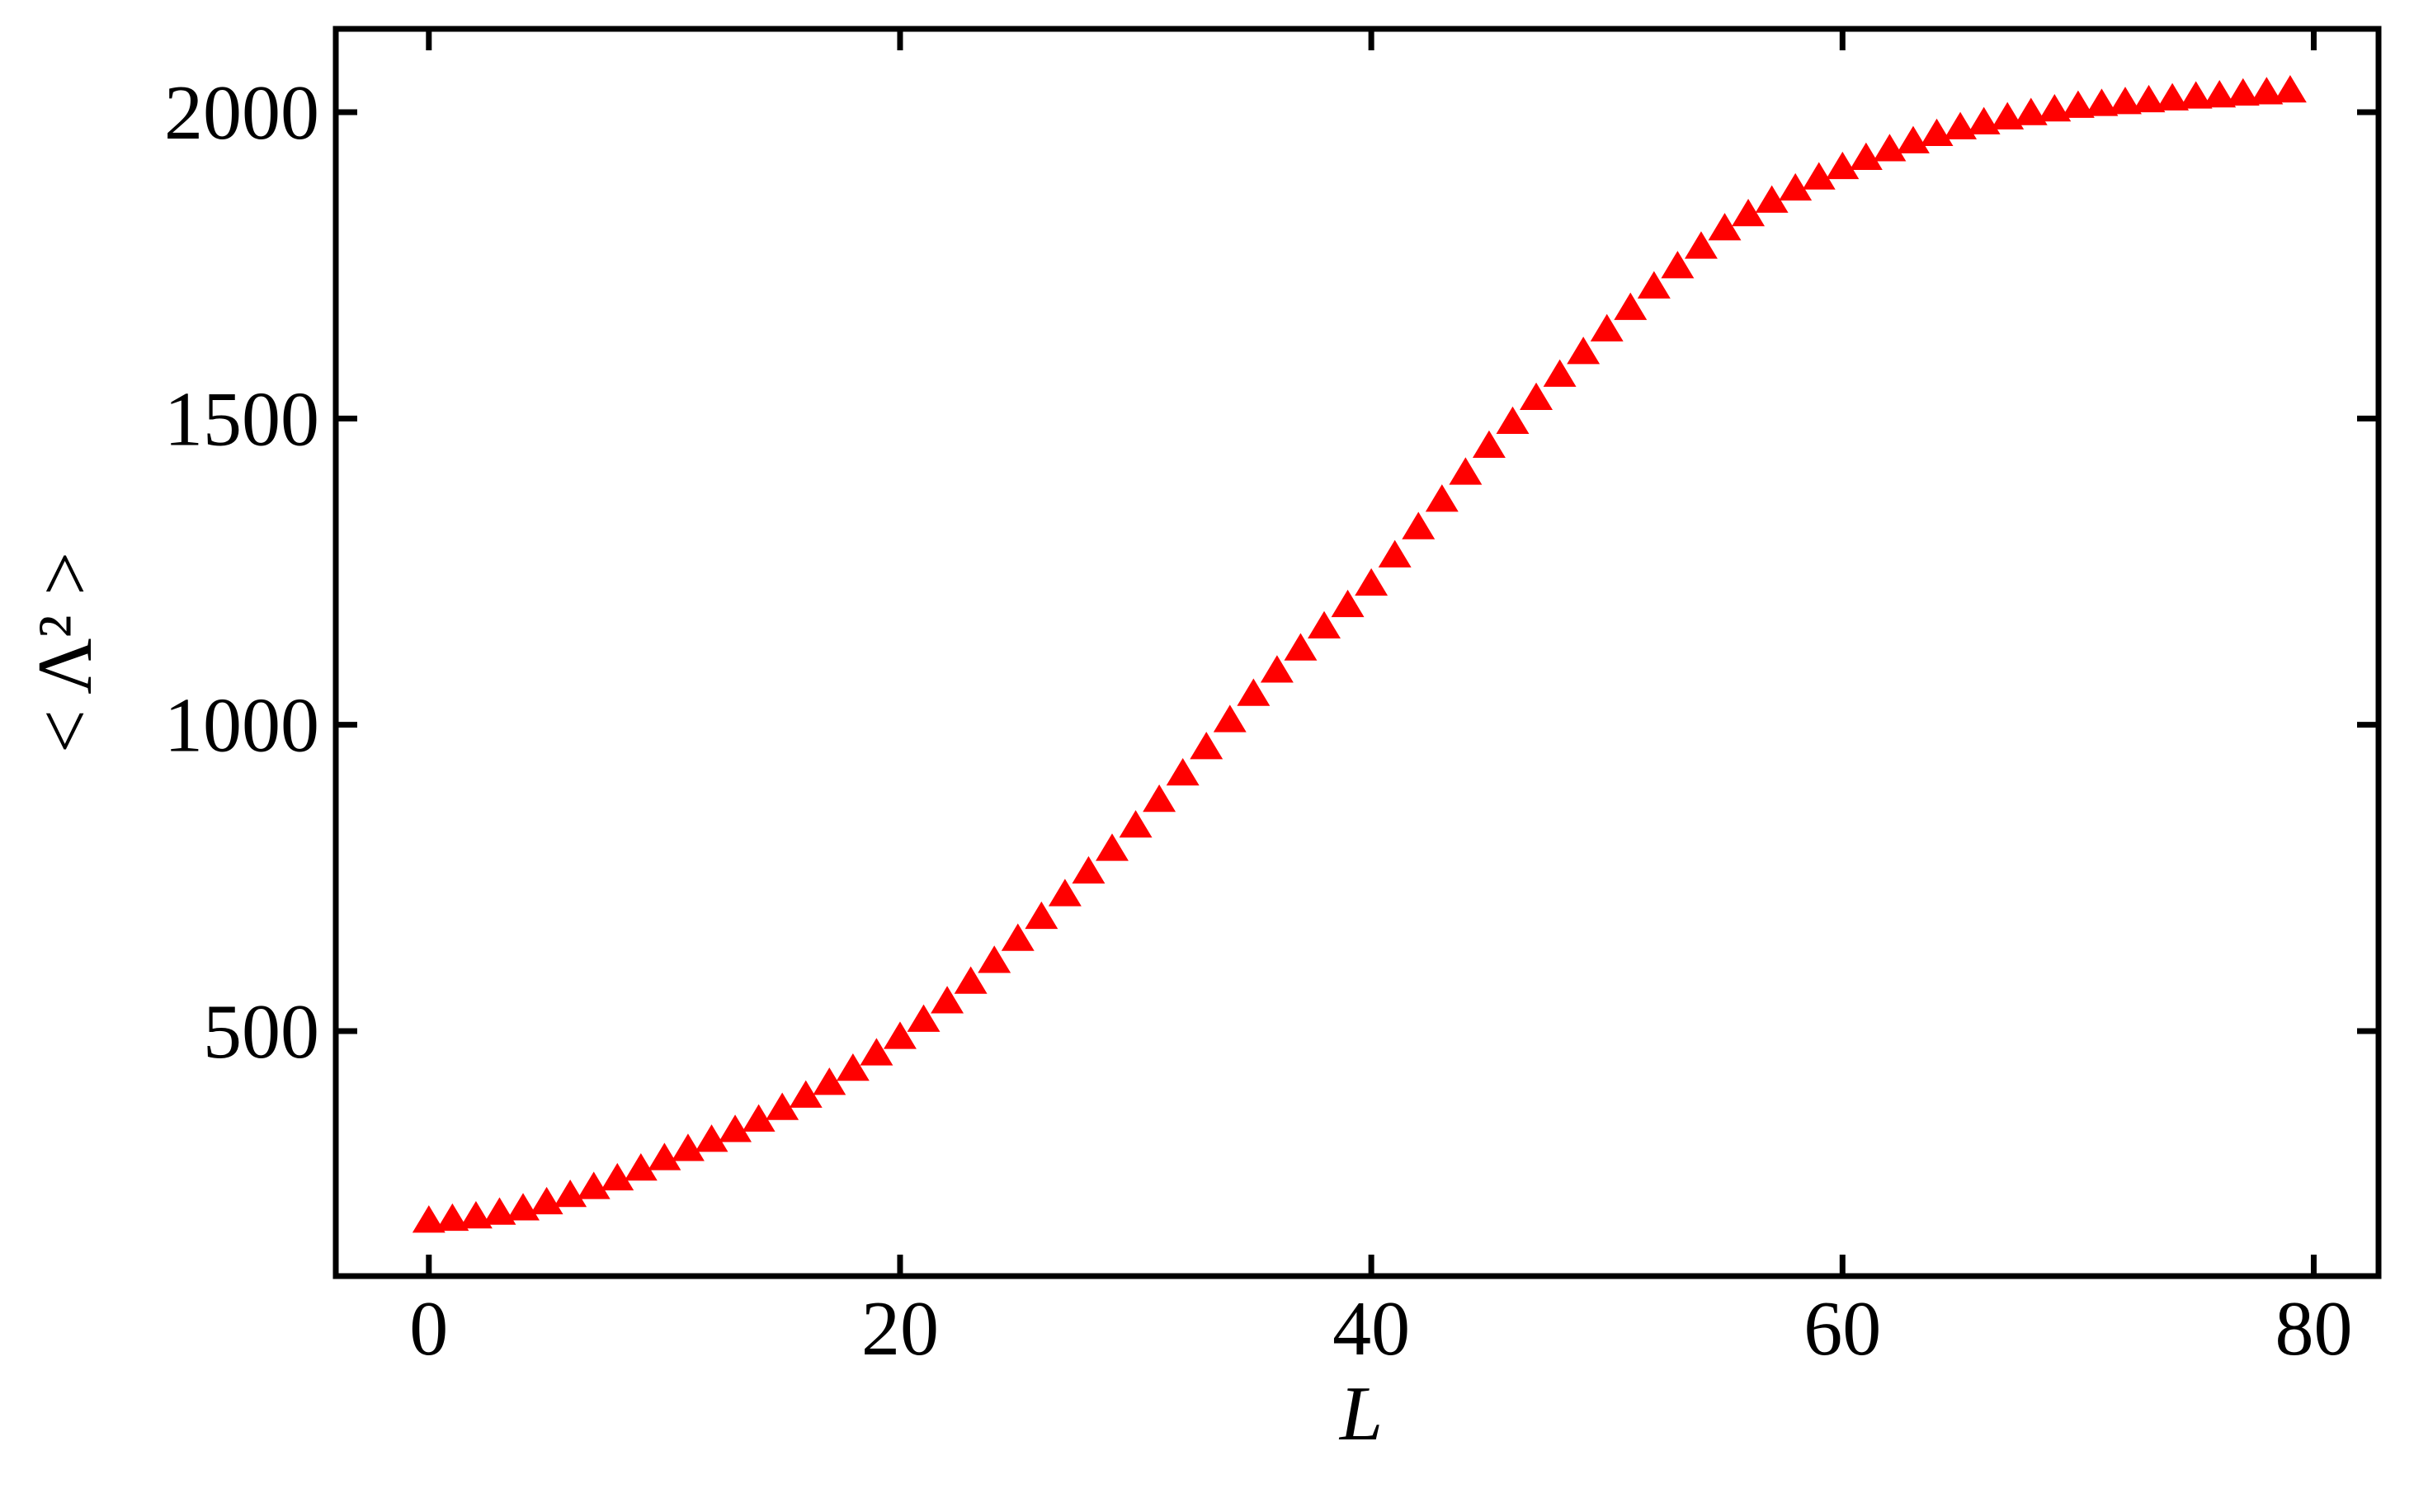  Describe the element at coordinates (241, 726) in the screenshot. I see `y-tick-label: 1000` at that location.